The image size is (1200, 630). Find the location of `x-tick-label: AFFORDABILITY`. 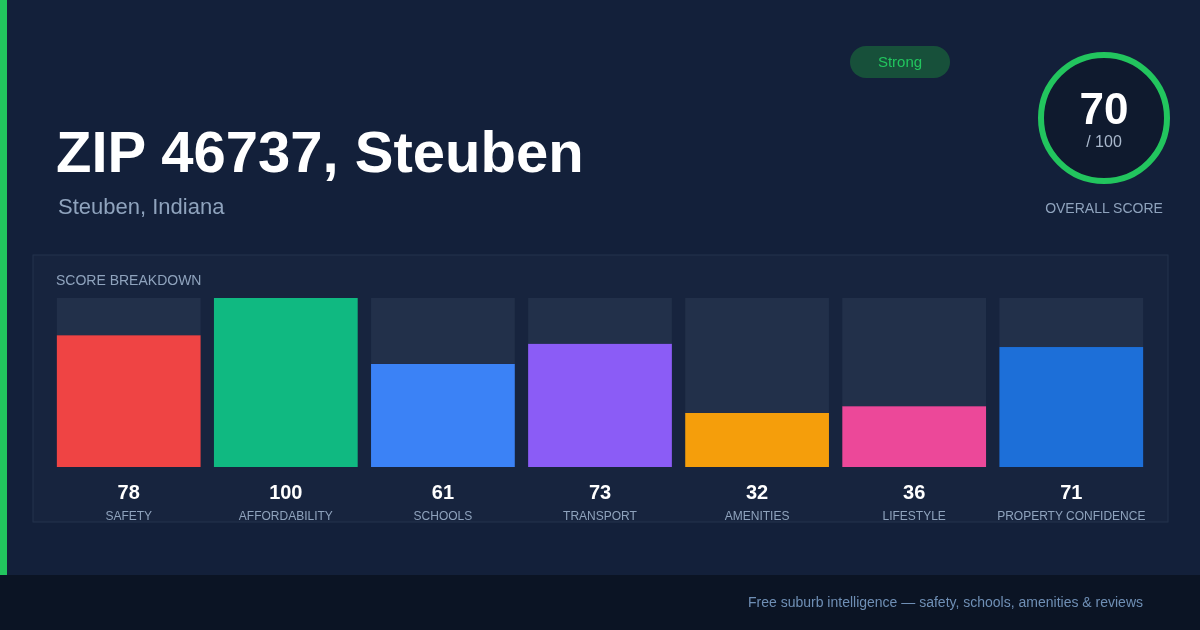

x-tick-label: AFFORDABILITY is located at coordinates (285, 516).